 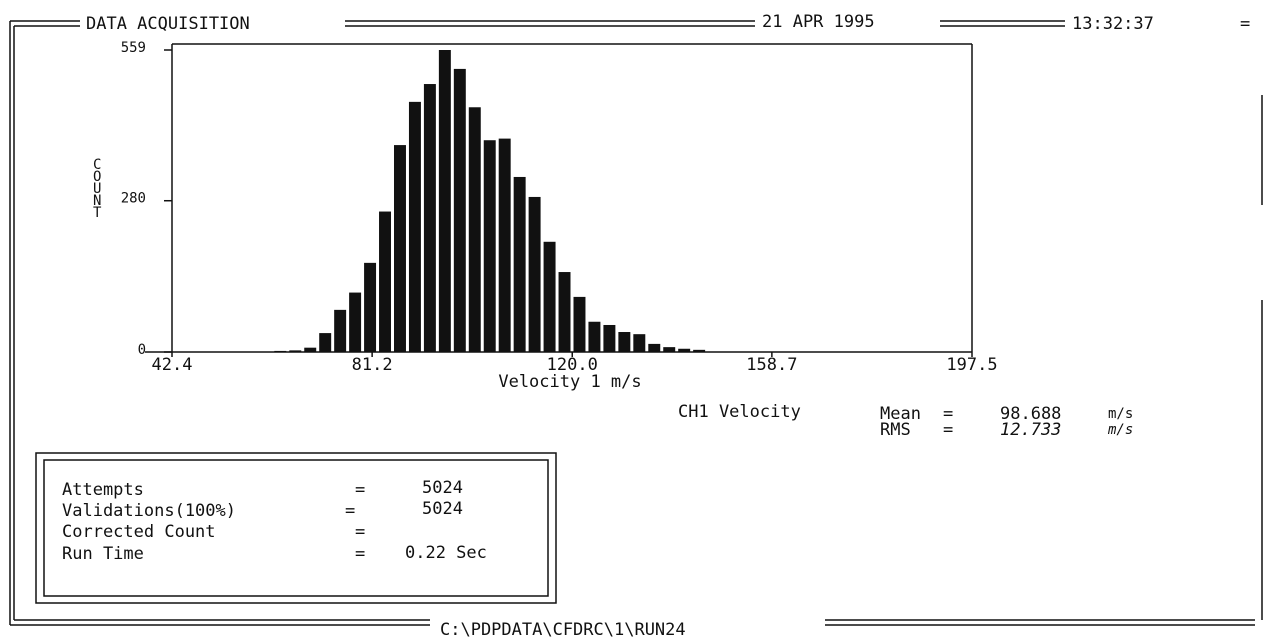 What do you see at coordinates (133, 48) in the screenshot?
I see `y-tick-label: 559` at bounding box center [133, 48].